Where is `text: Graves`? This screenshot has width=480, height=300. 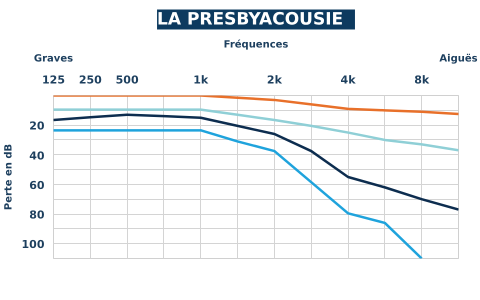
text: Graves is located at coordinates (54, 59).